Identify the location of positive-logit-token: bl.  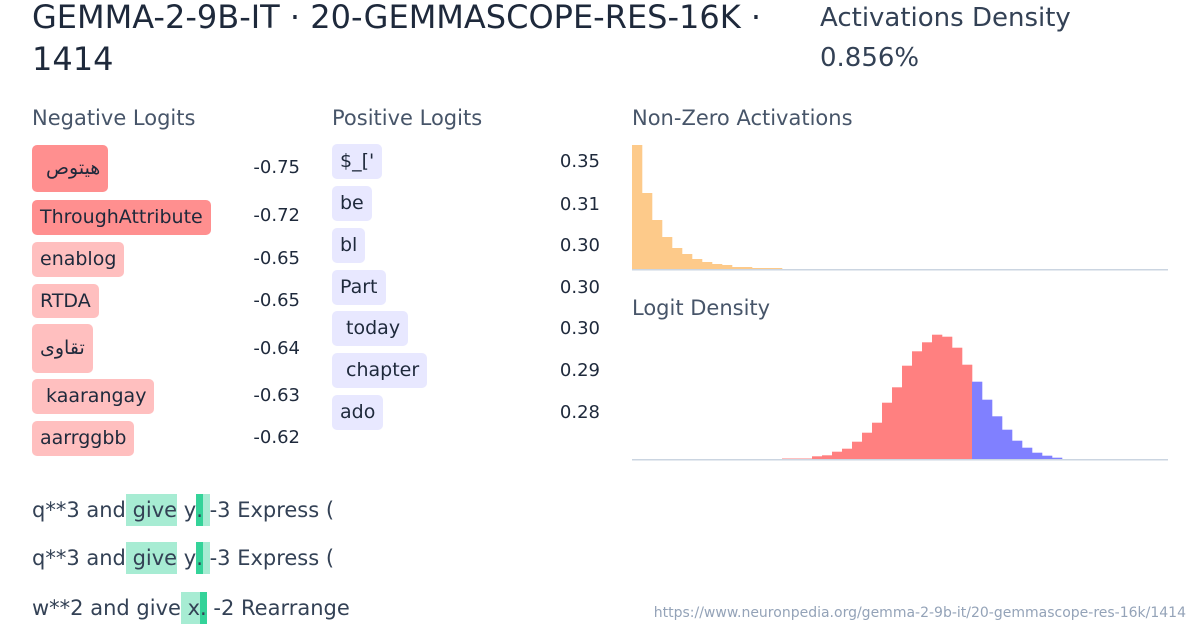
(349, 245).